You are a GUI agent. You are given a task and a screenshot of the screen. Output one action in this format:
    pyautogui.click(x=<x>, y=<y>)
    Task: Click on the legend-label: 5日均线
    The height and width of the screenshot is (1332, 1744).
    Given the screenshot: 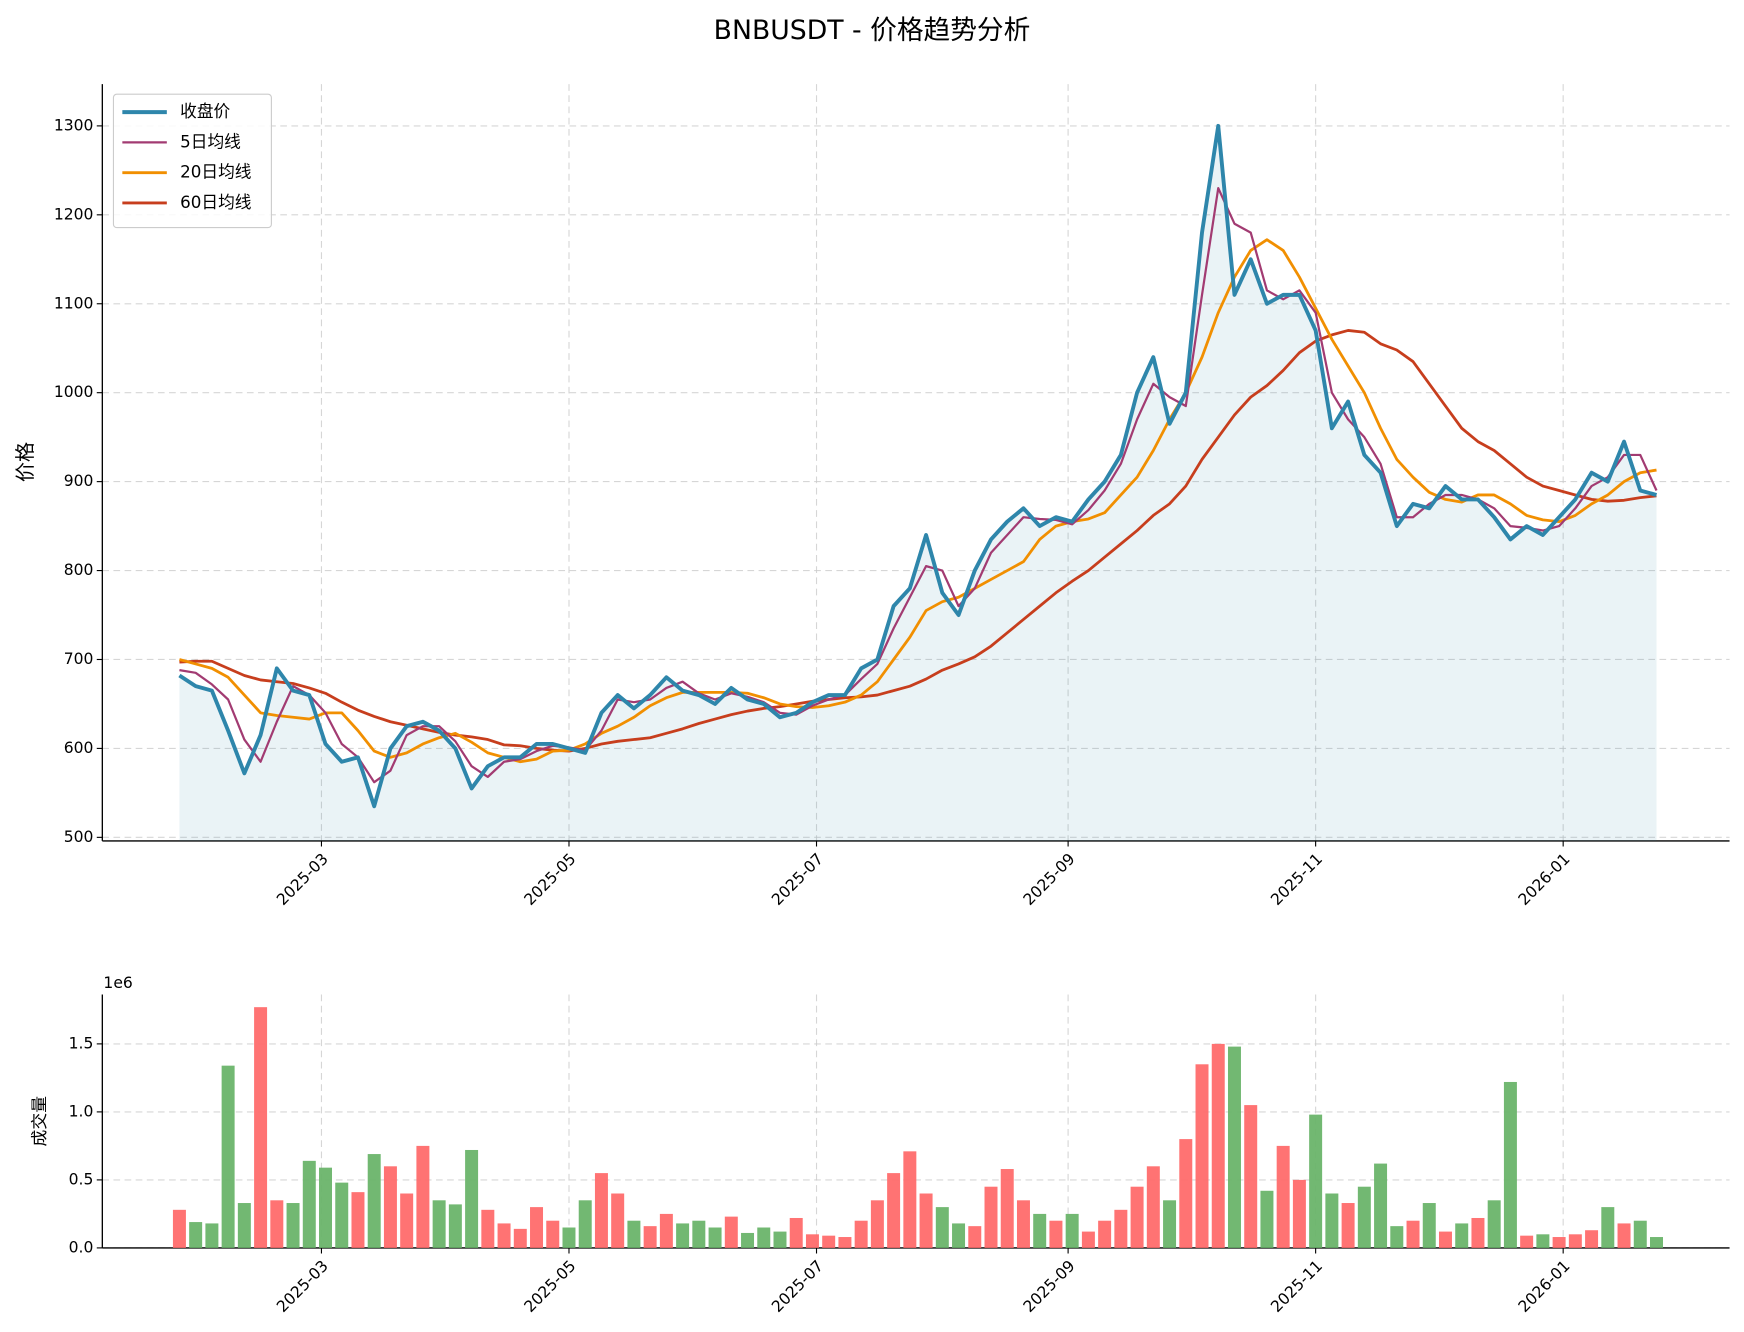 What is the action you would take?
    pyautogui.click(x=210, y=141)
    